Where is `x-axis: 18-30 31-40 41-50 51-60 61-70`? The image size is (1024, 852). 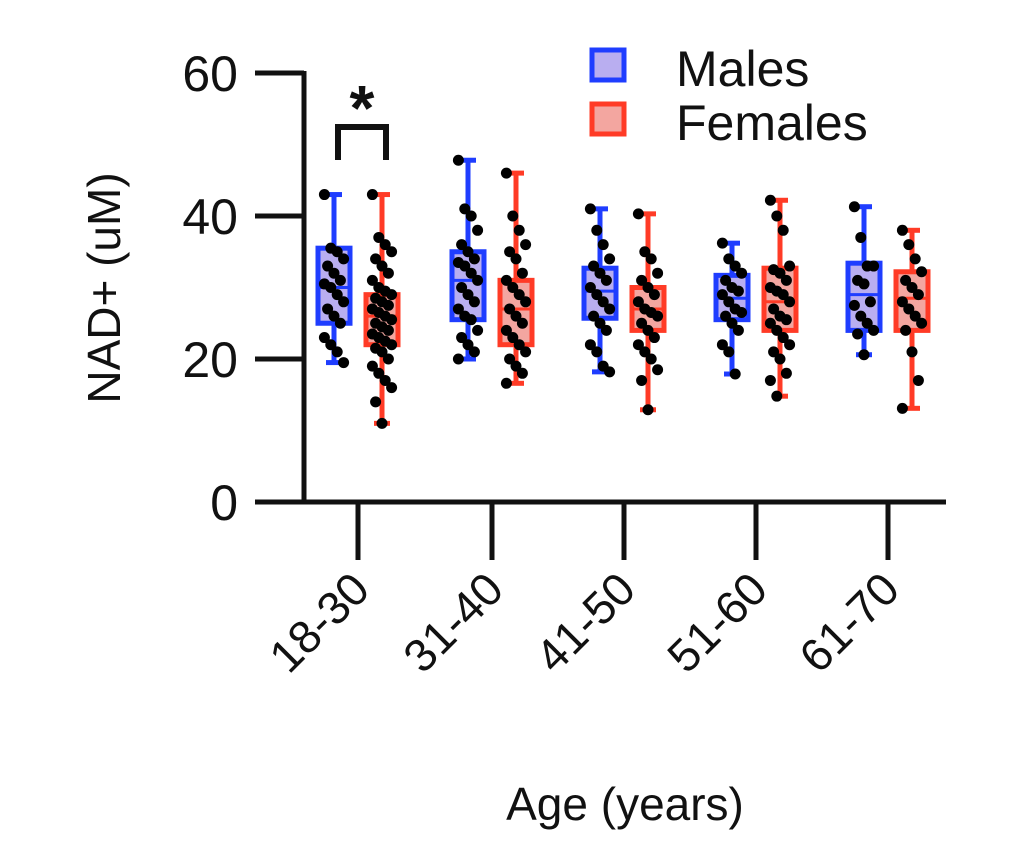 x-axis: 18-30 31-40 41-50 51-60 61-70 is located at coordinates (600, 590).